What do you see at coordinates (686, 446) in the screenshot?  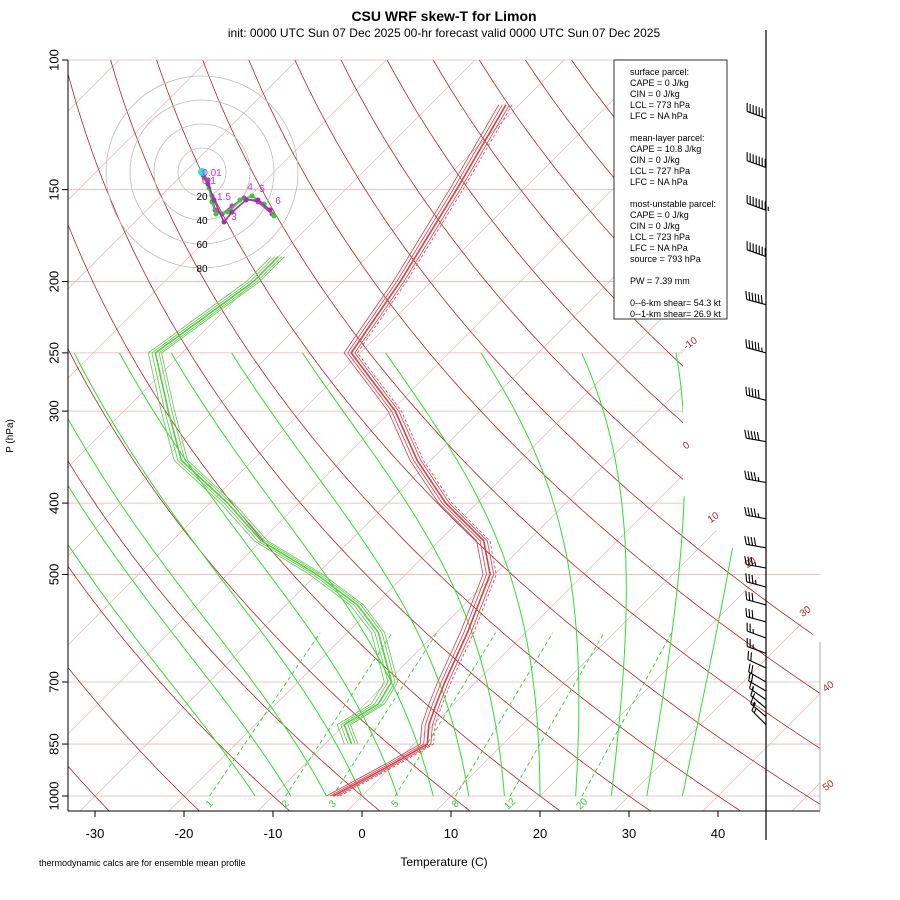 I see `dry-adiabat-label: 0` at bounding box center [686, 446].